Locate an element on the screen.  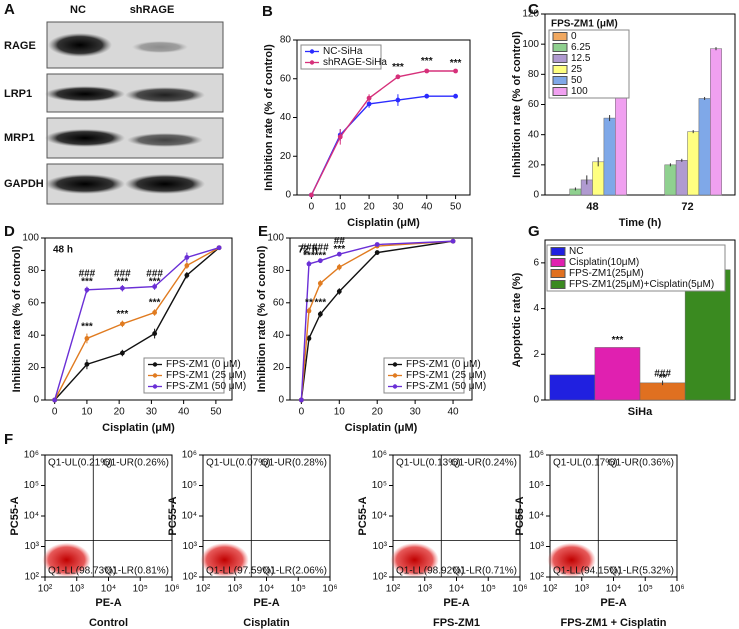
y-tick-label: 4 is located at coordinates (536, 308).